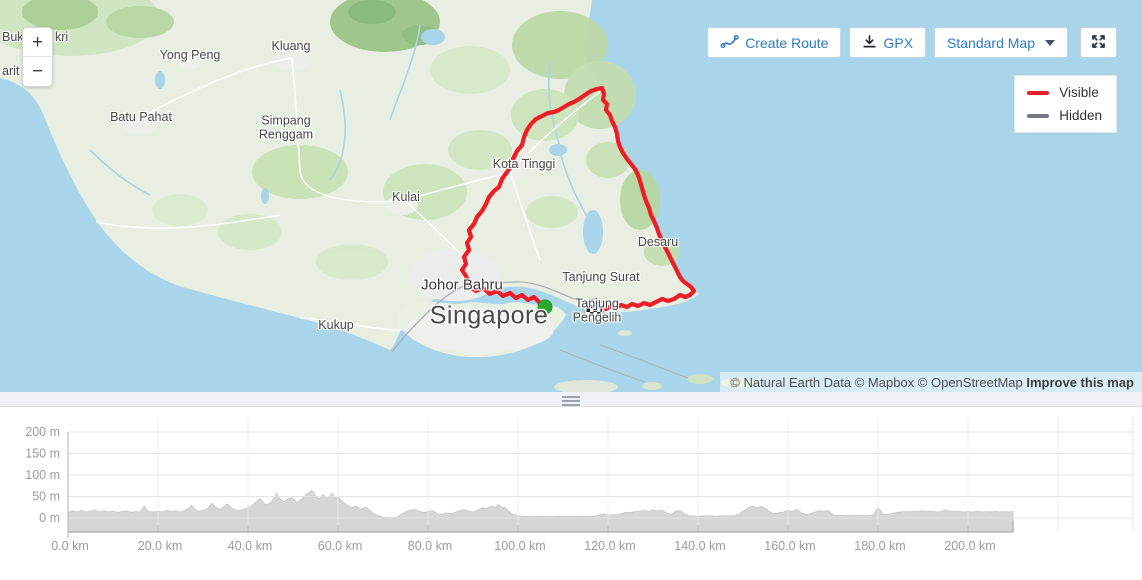  Describe the element at coordinates (879, 546) in the screenshot. I see `x-axis-tick-label: 180.0 km` at that location.